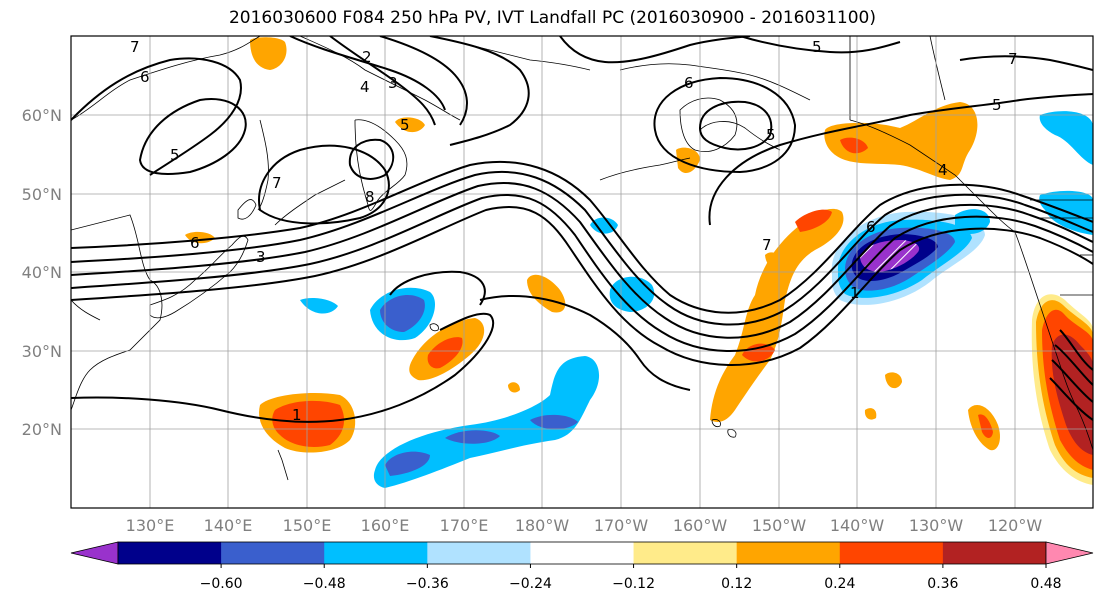 This screenshot has height=601, width=1105. Describe the element at coordinates (854, 145) in the screenshot. I see `pos-ak-core` at that location.